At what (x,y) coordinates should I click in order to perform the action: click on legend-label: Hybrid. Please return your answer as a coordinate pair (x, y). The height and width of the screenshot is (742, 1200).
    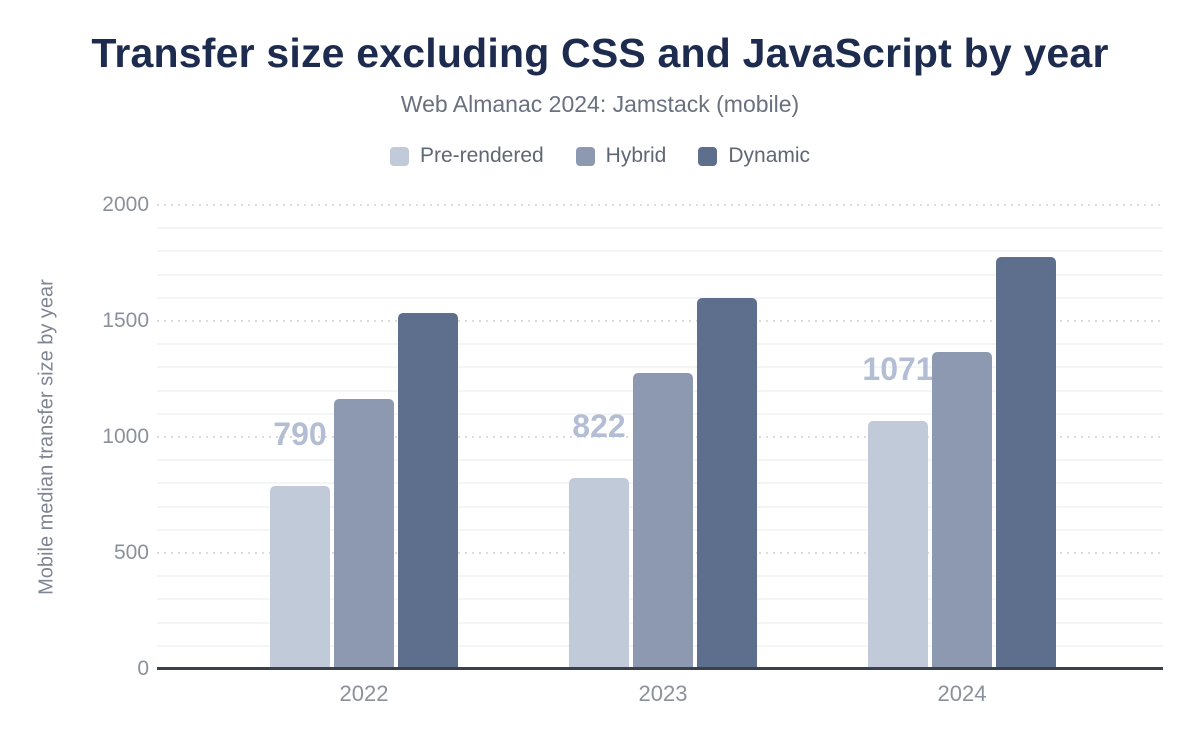
    Looking at the image, I should click on (636, 155).